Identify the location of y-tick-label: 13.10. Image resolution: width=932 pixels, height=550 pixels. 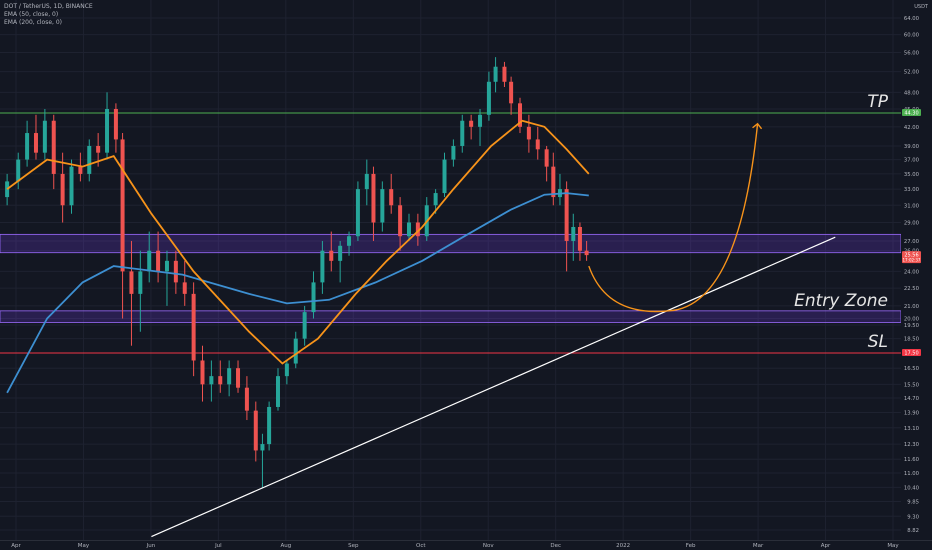
(912, 429).